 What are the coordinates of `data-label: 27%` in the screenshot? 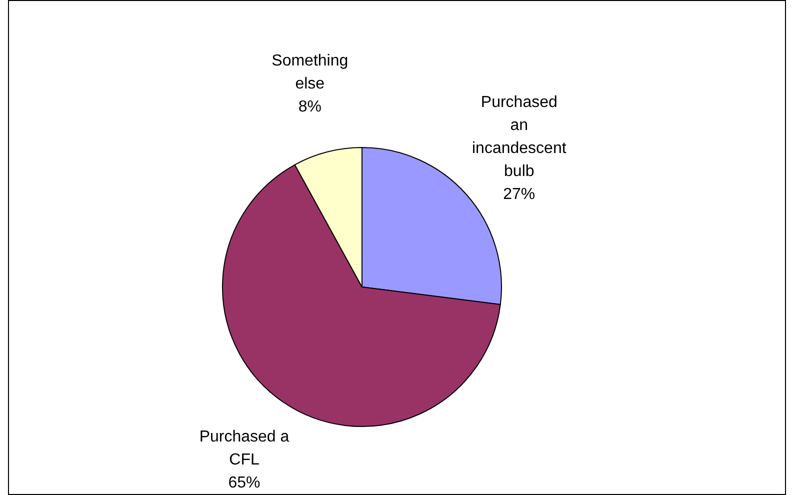 It's located at (519, 194).